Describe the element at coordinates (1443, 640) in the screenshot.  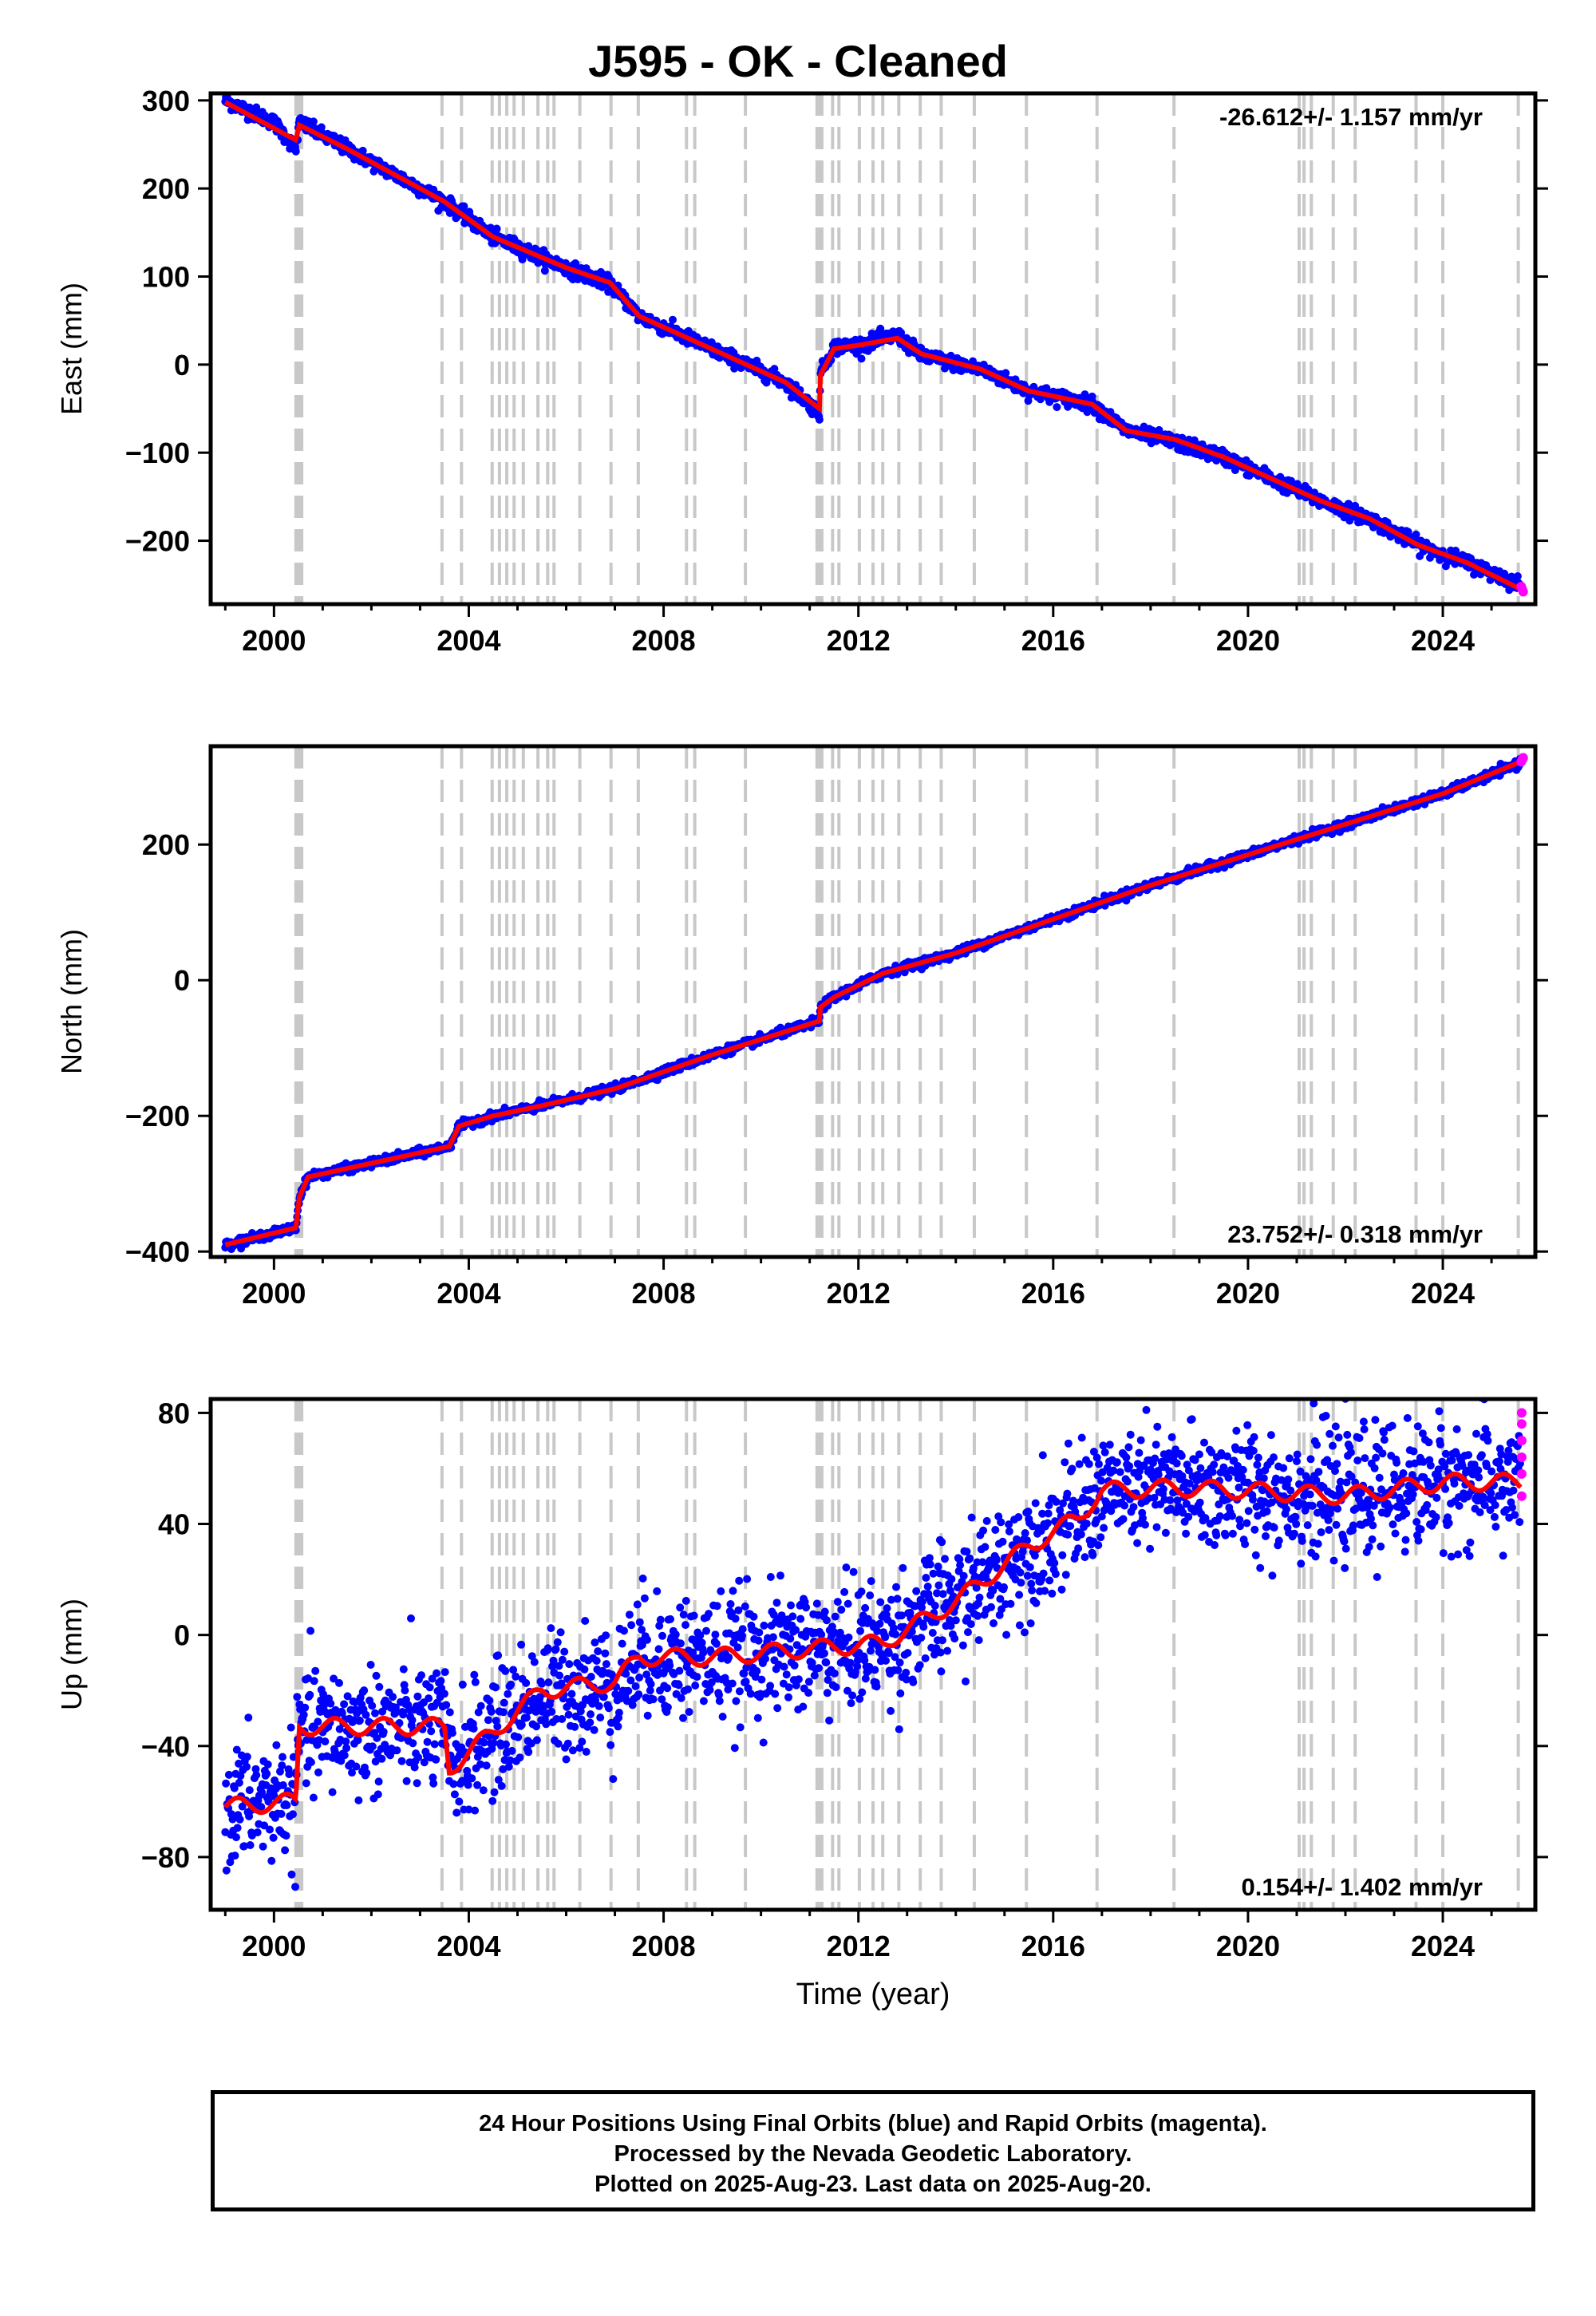
I see `x-tick-label: 2024` at that location.